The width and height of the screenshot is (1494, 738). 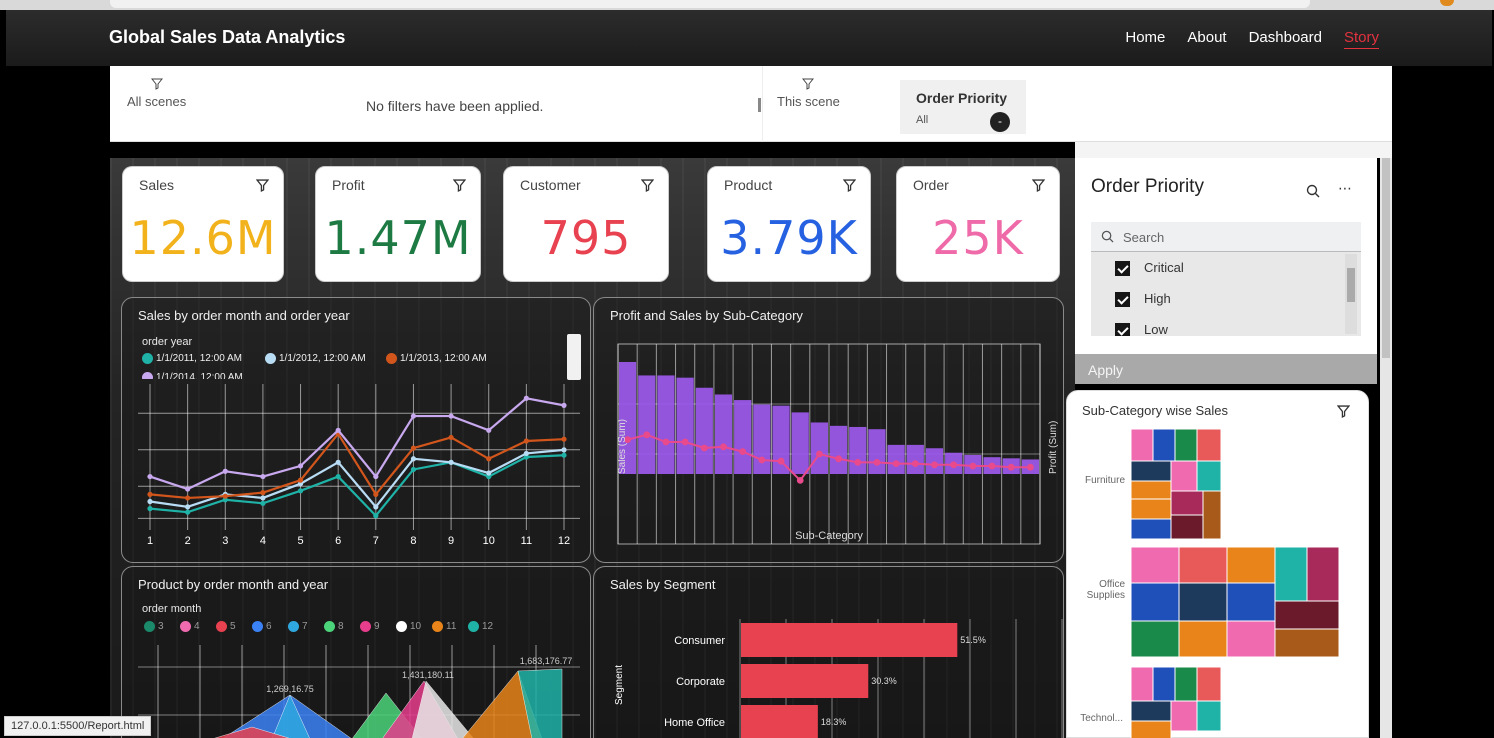 I want to click on kpi-value: 25K, so click(x=978, y=238).